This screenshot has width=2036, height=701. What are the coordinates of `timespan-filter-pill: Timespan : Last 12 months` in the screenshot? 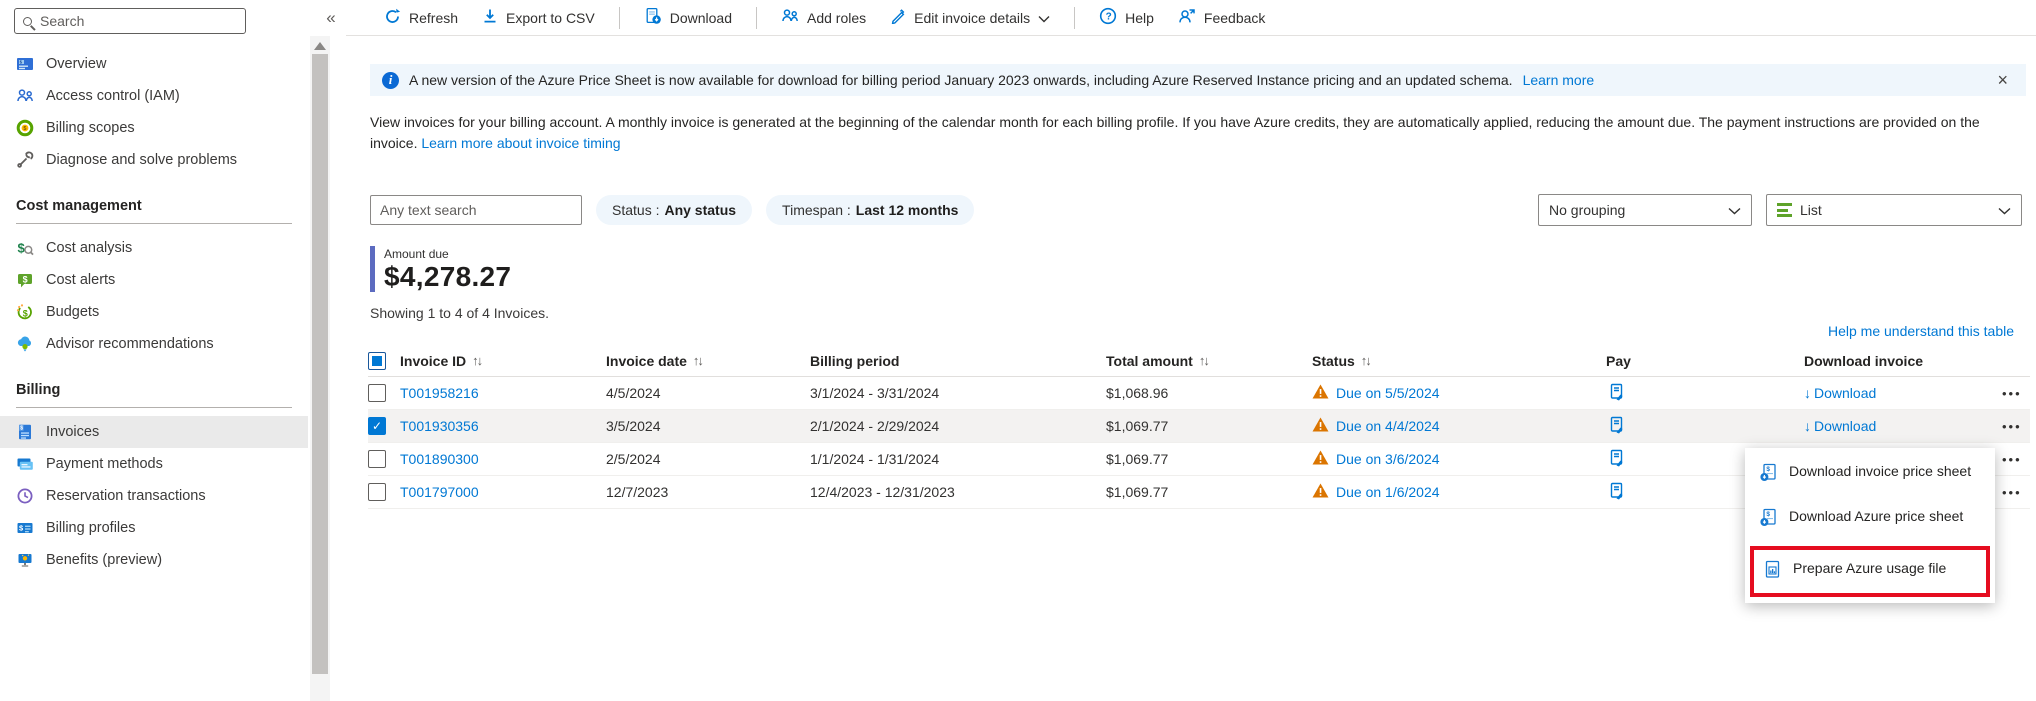 It's located at (870, 210).